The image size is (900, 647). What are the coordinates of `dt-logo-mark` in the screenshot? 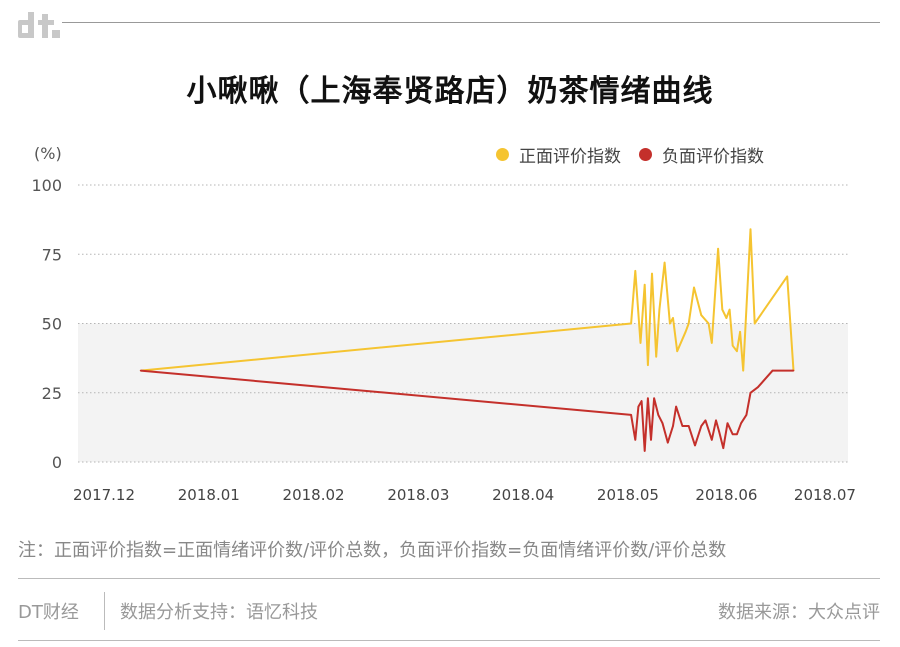 It's located at (39, 25).